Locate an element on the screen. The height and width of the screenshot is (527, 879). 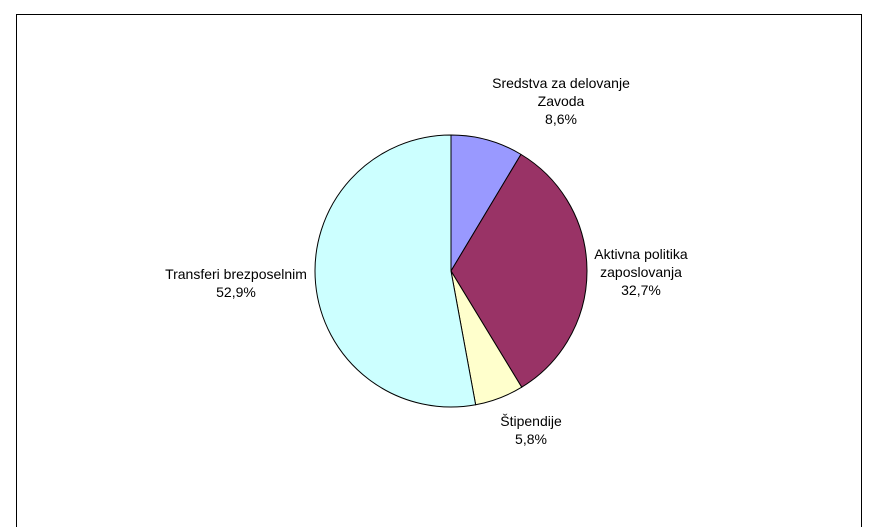
slice-label-1: Aktivna politika zaposlovanja 32,7% is located at coordinates (641, 272).